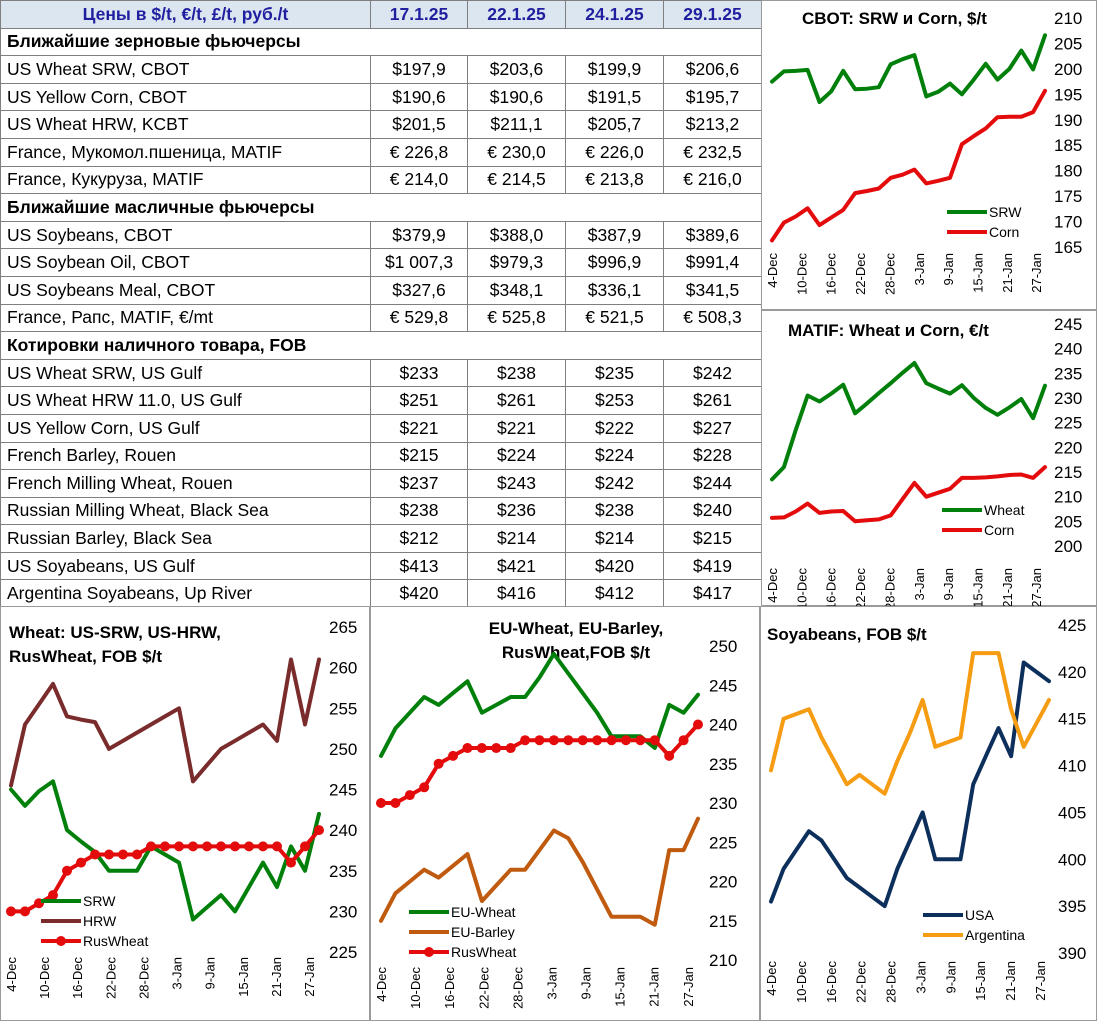 Image resolution: width=1097 pixels, height=1022 pixels. What do you see at coordinates (712, 262) in the screenshot?
I see `price-cell: $991,4` at bounding box center [712, 262].